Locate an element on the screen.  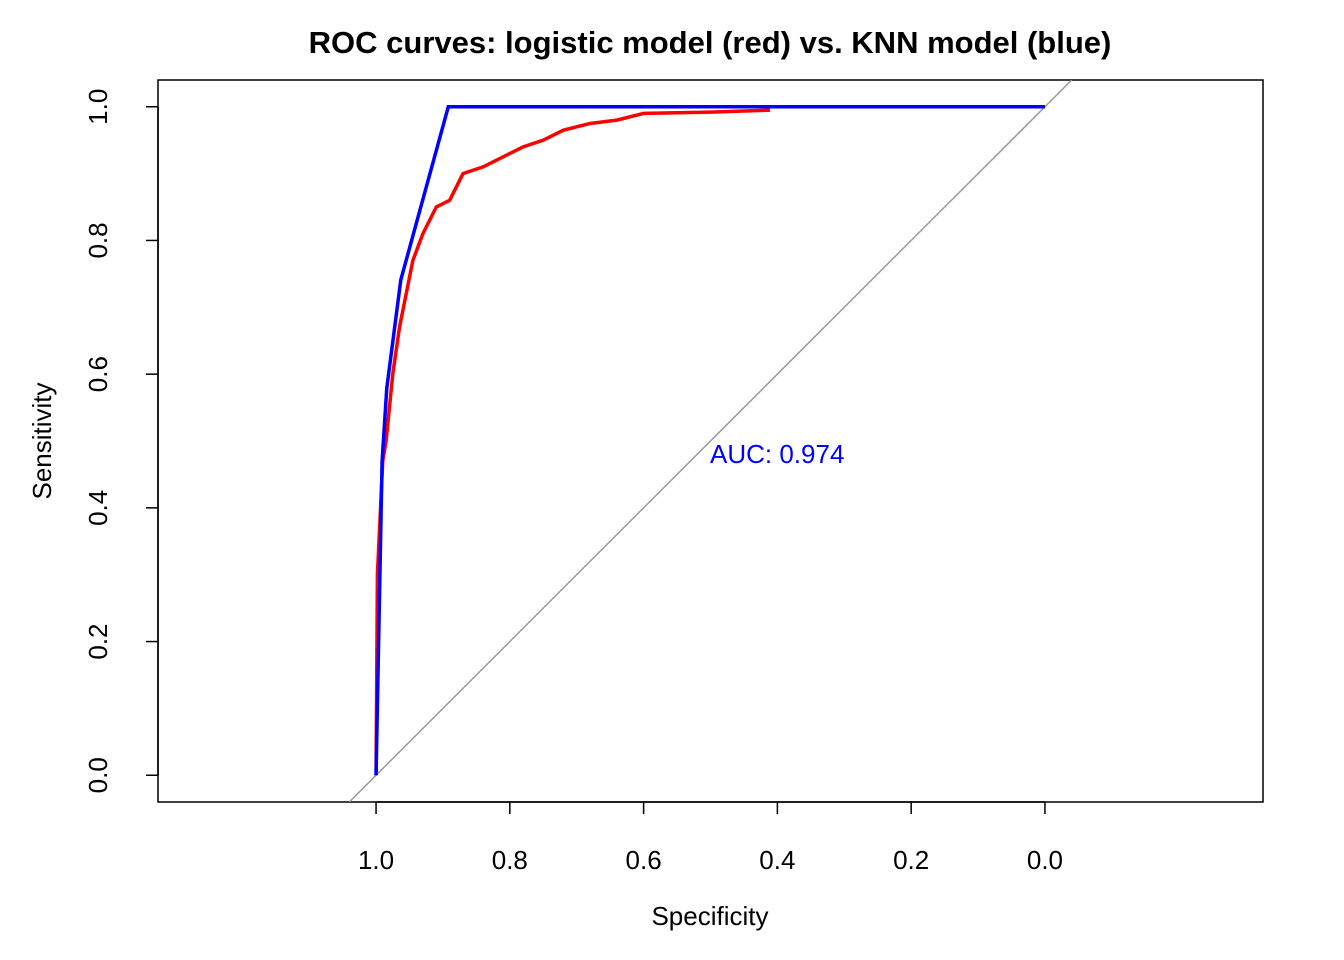
y-tick-label: 0.0 is located at coordinates (98, 775).